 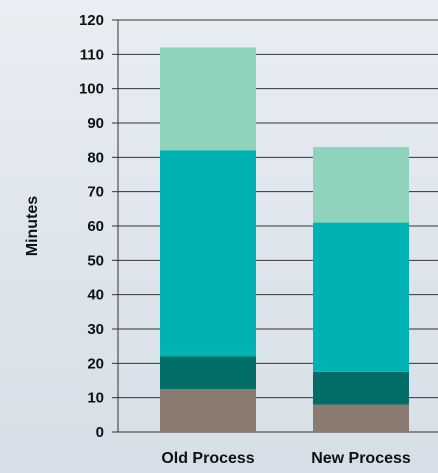 I want to click on x-axis-labels: Old Process New Process, so click(x=286, y=458).